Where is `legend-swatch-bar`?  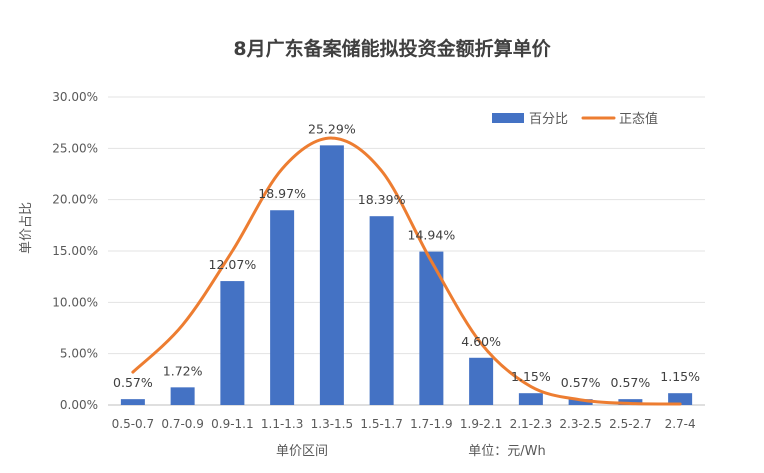
legend-swatch-bar is located at coordinates (508, 118).